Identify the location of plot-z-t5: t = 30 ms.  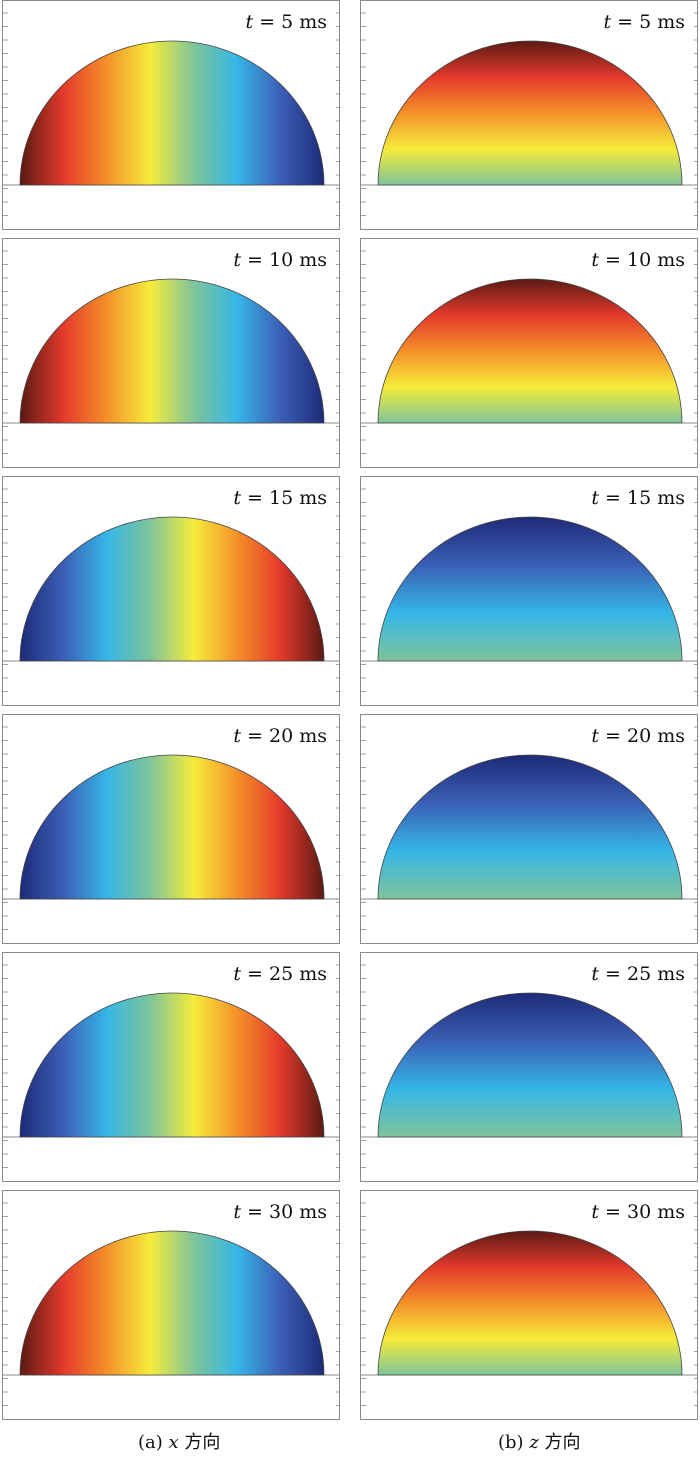
(529, 1305).